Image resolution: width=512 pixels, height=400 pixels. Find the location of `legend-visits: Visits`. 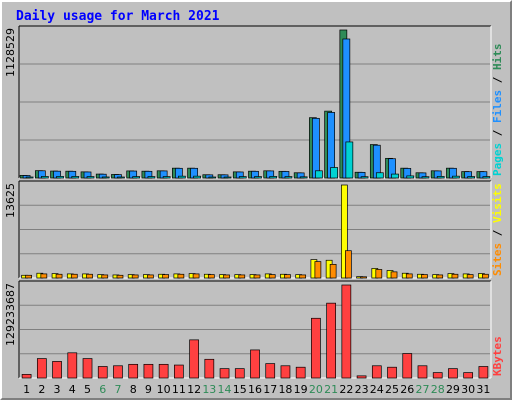

legend-visits: Visits is located at coordinates (497, 203).